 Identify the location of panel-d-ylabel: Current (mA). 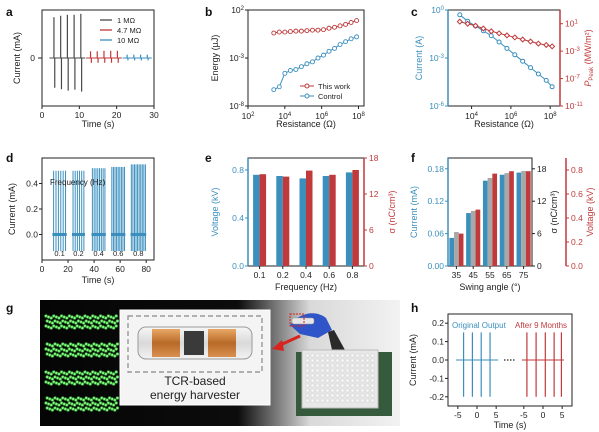
(12, 209).